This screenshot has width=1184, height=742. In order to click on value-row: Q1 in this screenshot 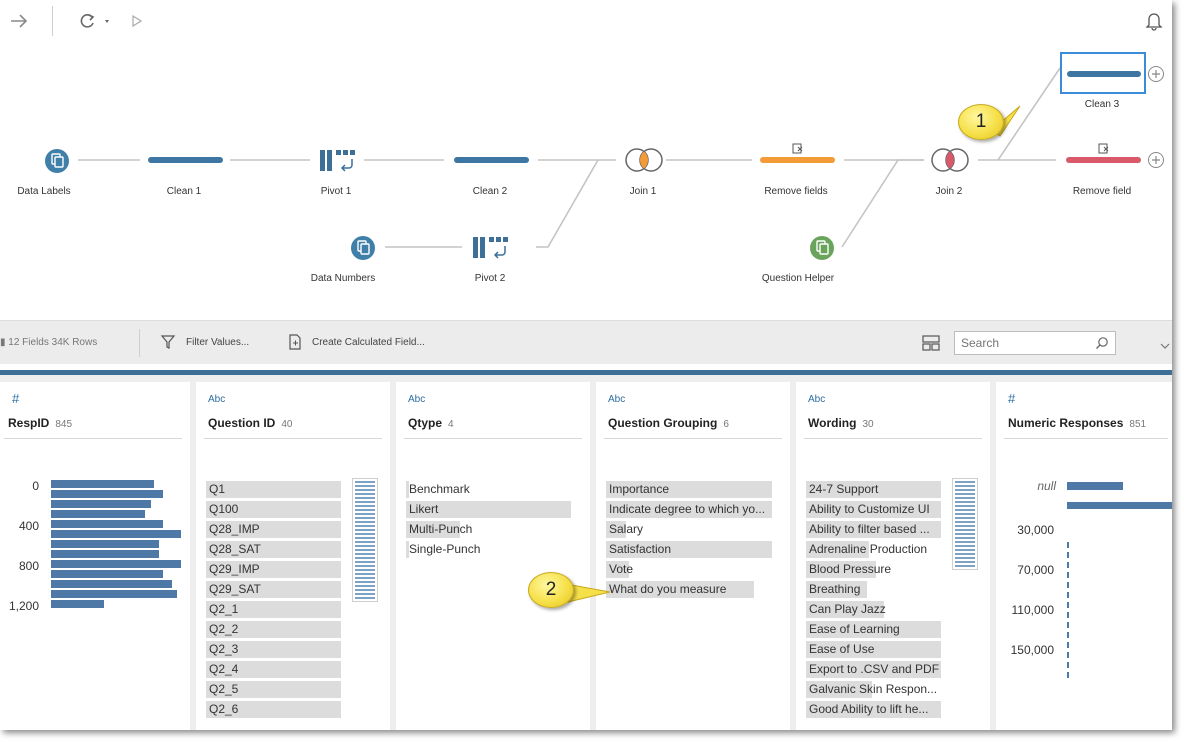, I will do `click(273, 489)`.